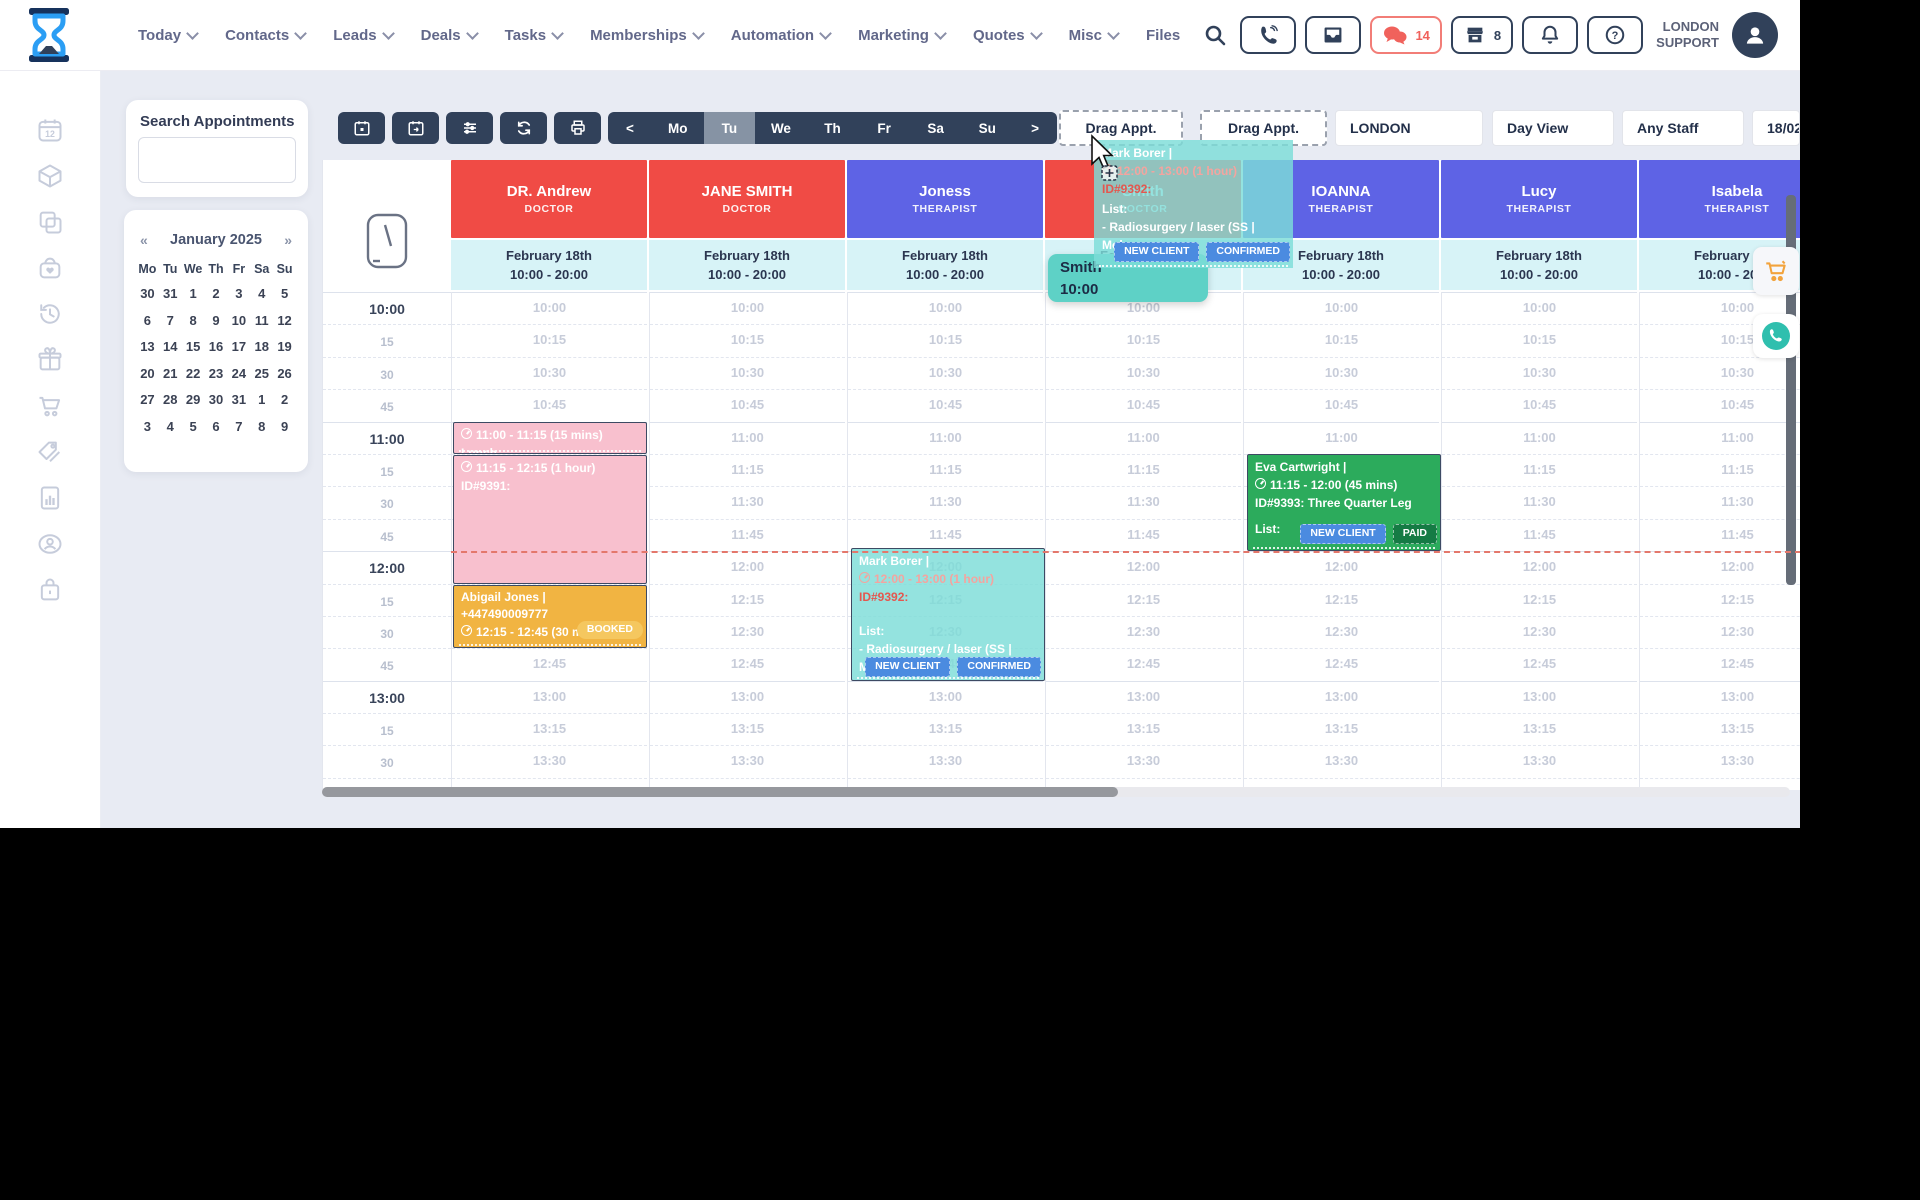 Image resolution: width=1920 pixels, height=1200 pixels. I want to click on date-input: 18/02, so click(1776, 128).